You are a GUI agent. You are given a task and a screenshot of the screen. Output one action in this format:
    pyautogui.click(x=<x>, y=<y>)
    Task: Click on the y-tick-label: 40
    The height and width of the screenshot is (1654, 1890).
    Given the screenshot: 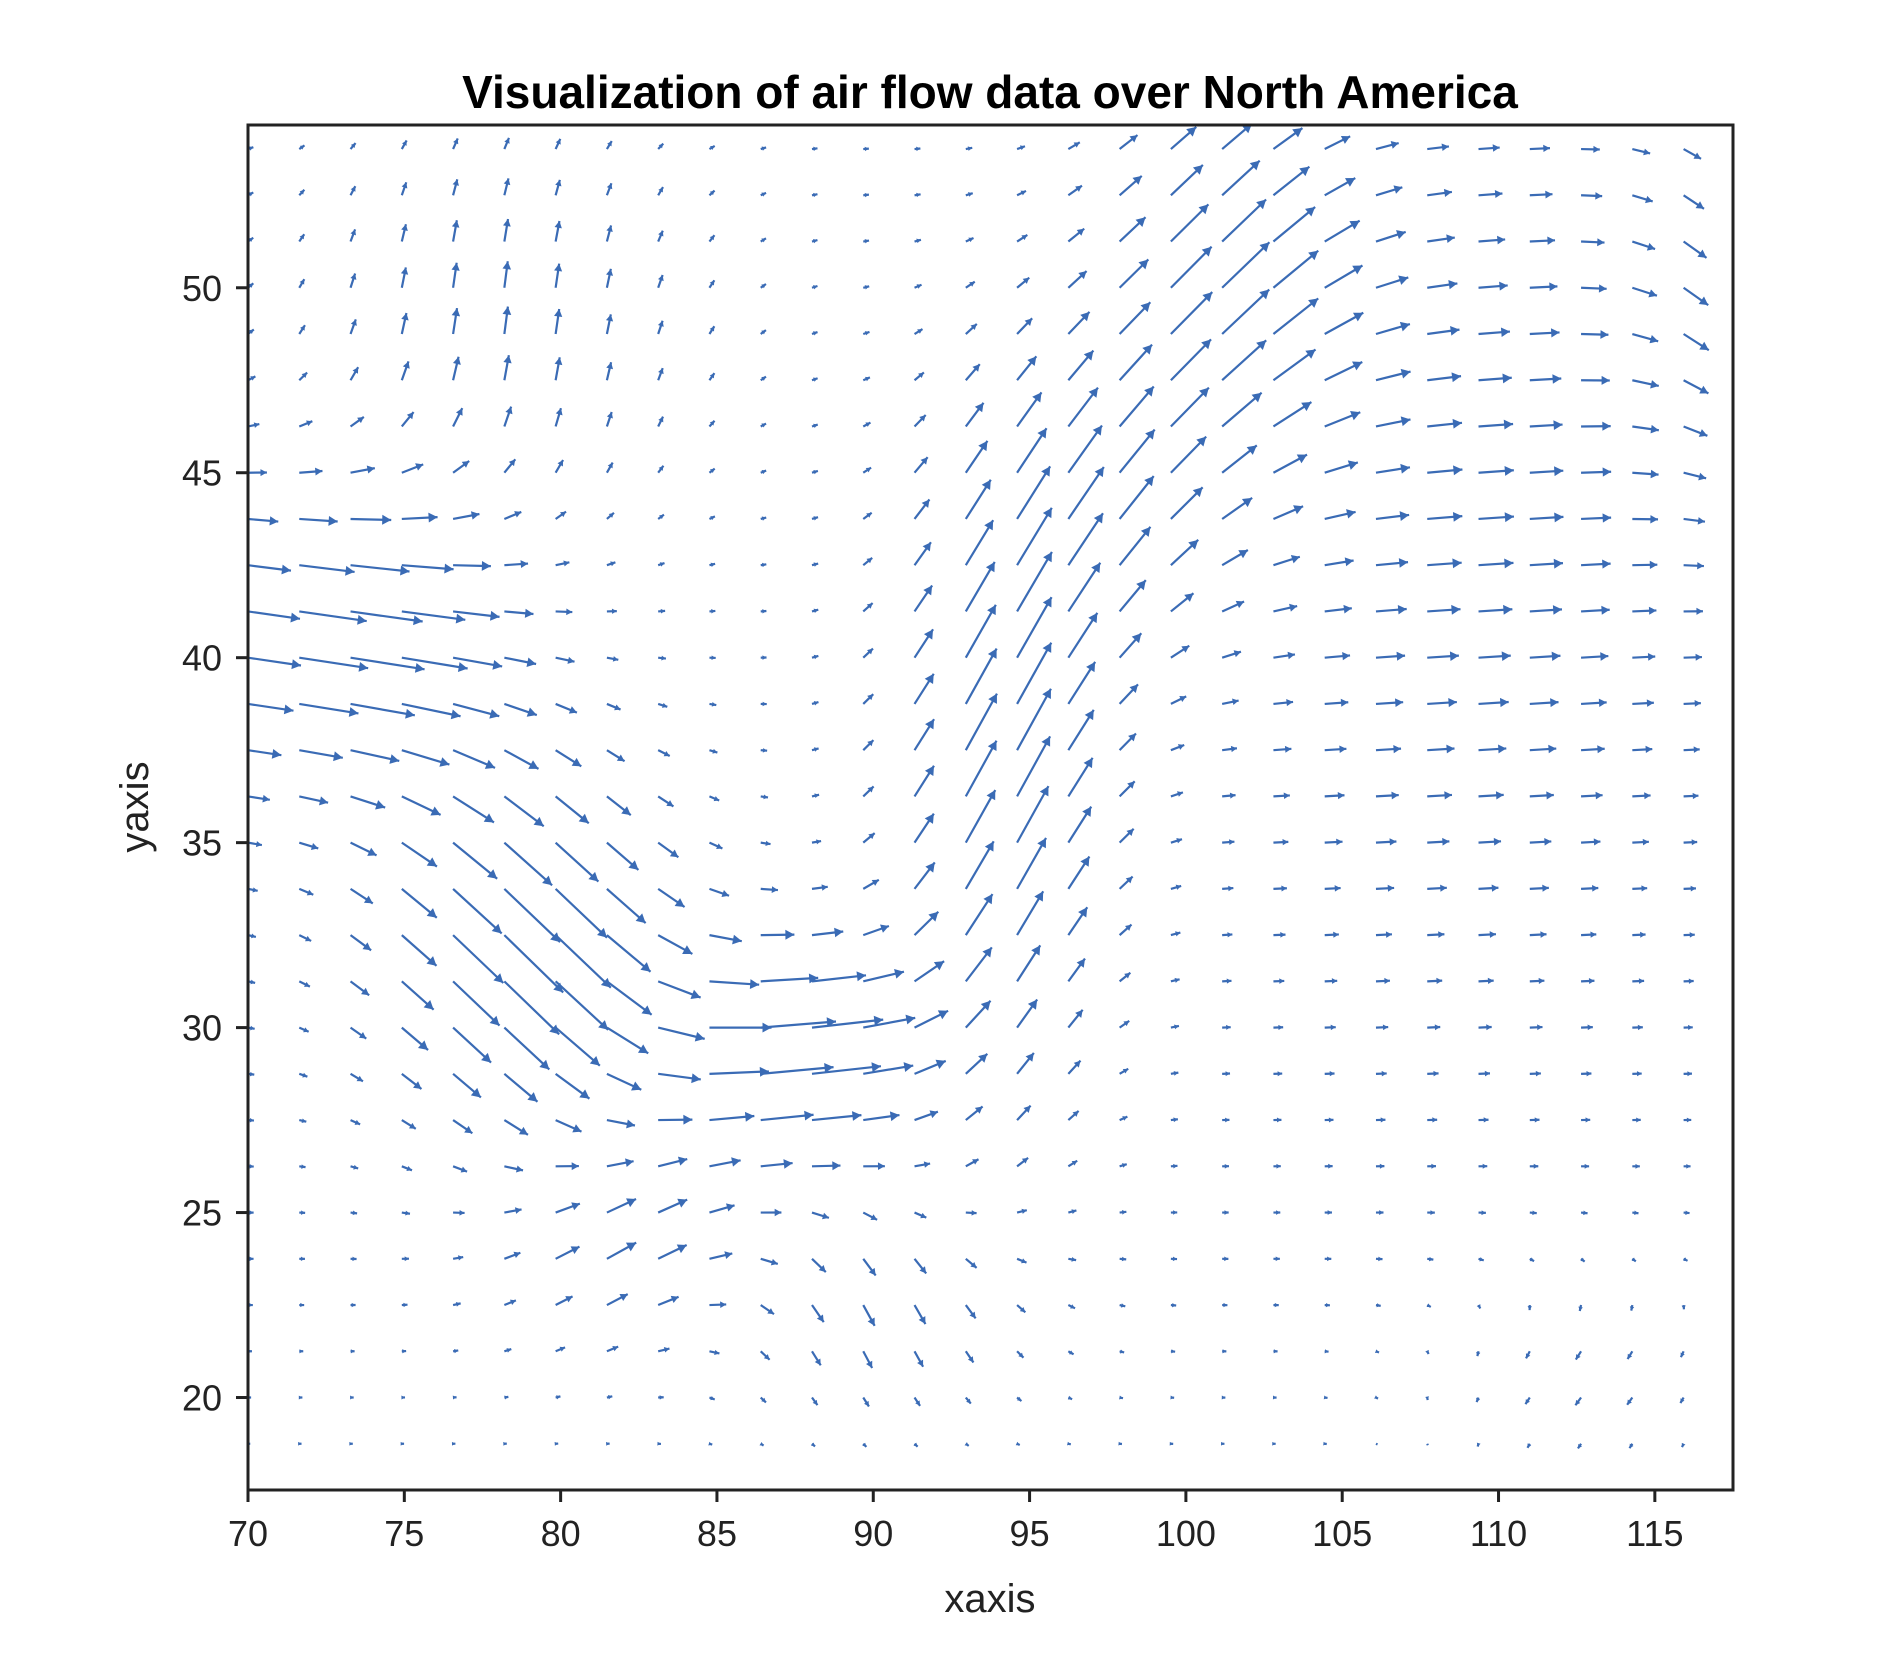 What is the action you would take?
    pyautogui.click(x=202, y=658)
    